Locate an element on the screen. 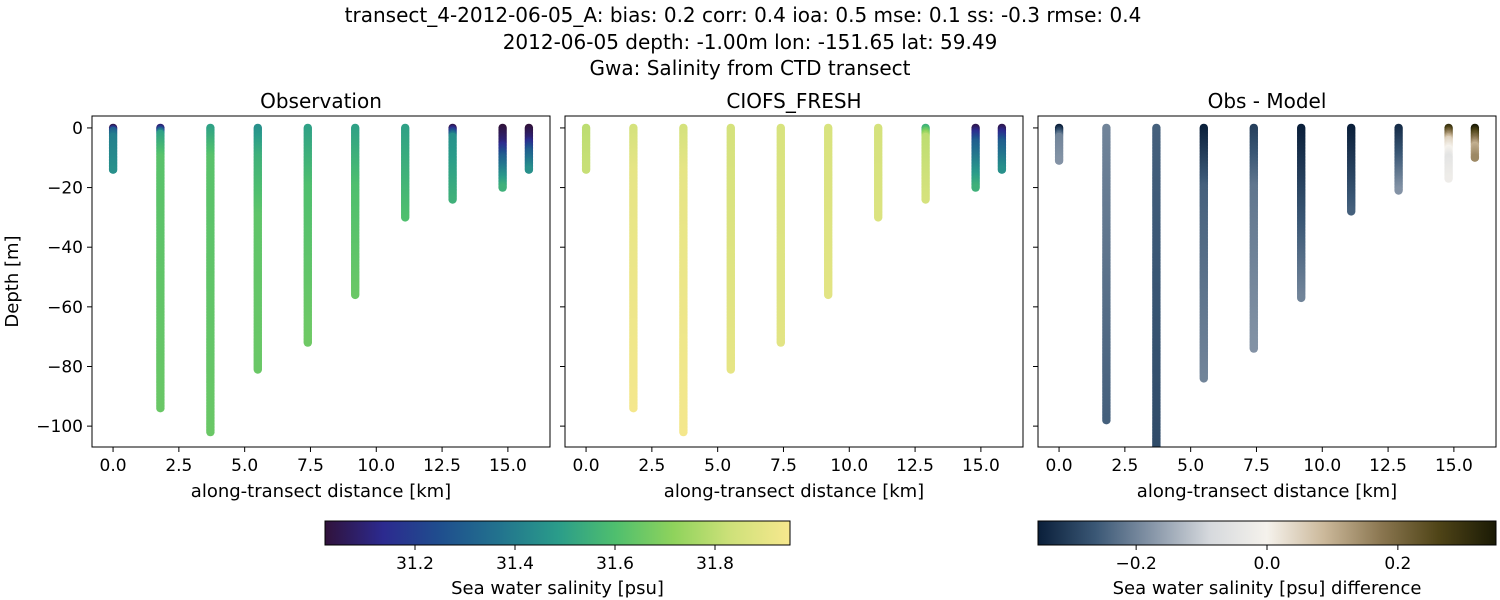  y-axis-label: Depth [m] is located at coordinates (12, 281).